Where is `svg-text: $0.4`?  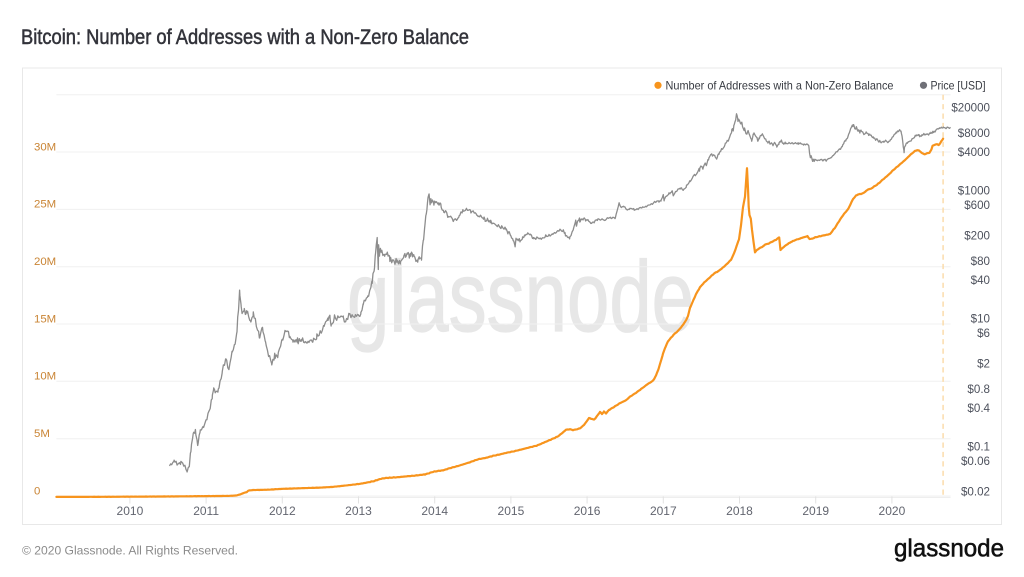 svg-text: $0.4 is located at coordinates (978, 408).